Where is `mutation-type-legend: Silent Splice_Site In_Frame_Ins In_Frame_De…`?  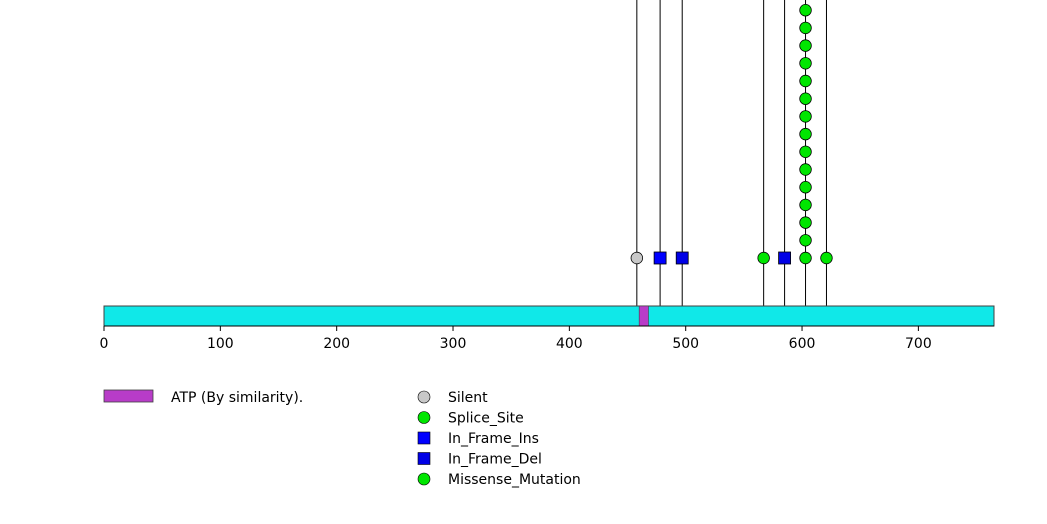 mutation-type-legend: Silent Splice_Site In_Frame_Ins In_Frame_De… is located at coordinates (499, 439).